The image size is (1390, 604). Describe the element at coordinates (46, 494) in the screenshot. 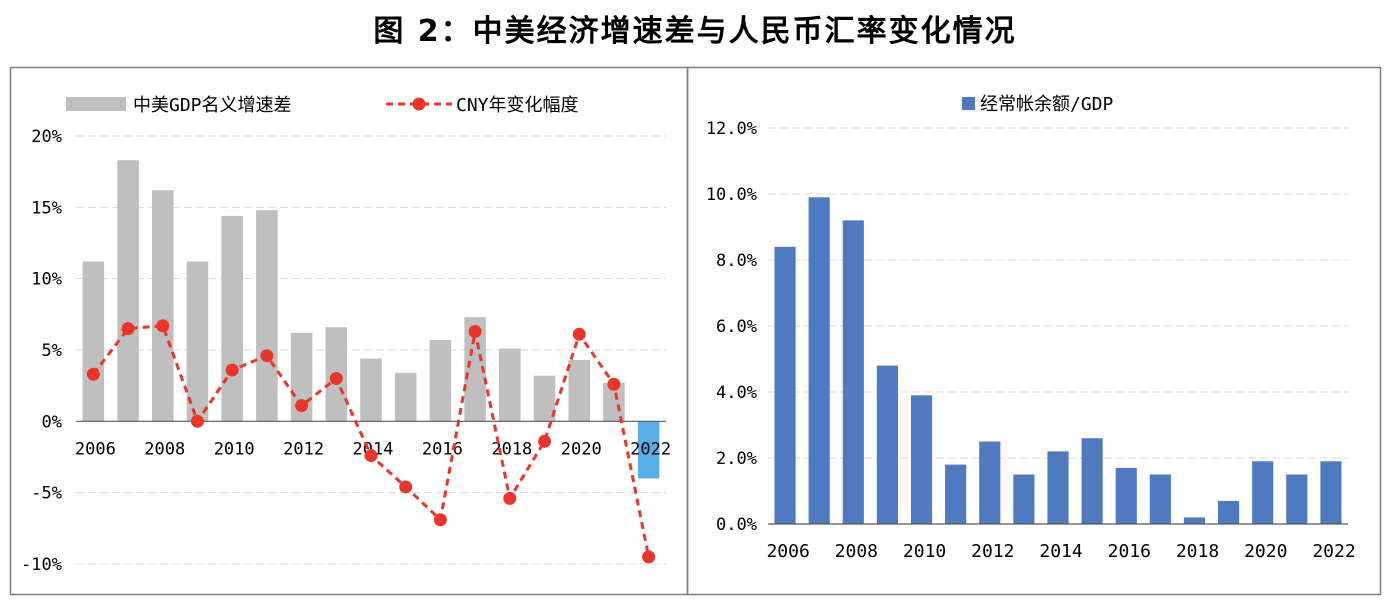

I see `y-tick-label: -5%` at that location.